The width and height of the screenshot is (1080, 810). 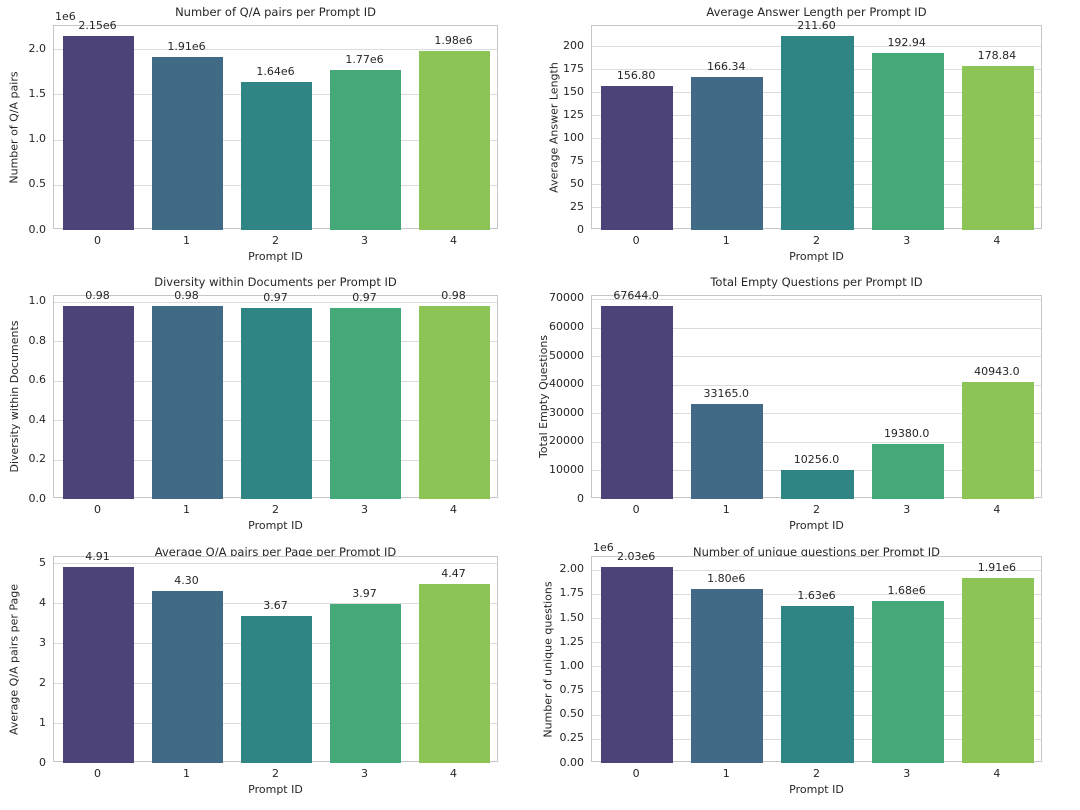 What do you see at coordinates (566, 355) in the screenshot?
I see `y-tick-label: 50000` at bounding box center [566, 355].